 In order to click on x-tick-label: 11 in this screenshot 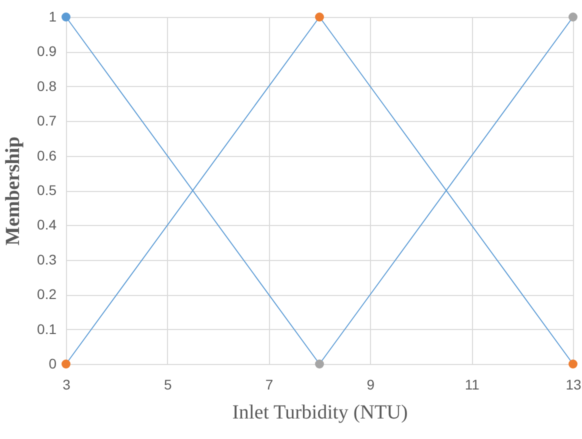, I will do `click(472, 384)`.